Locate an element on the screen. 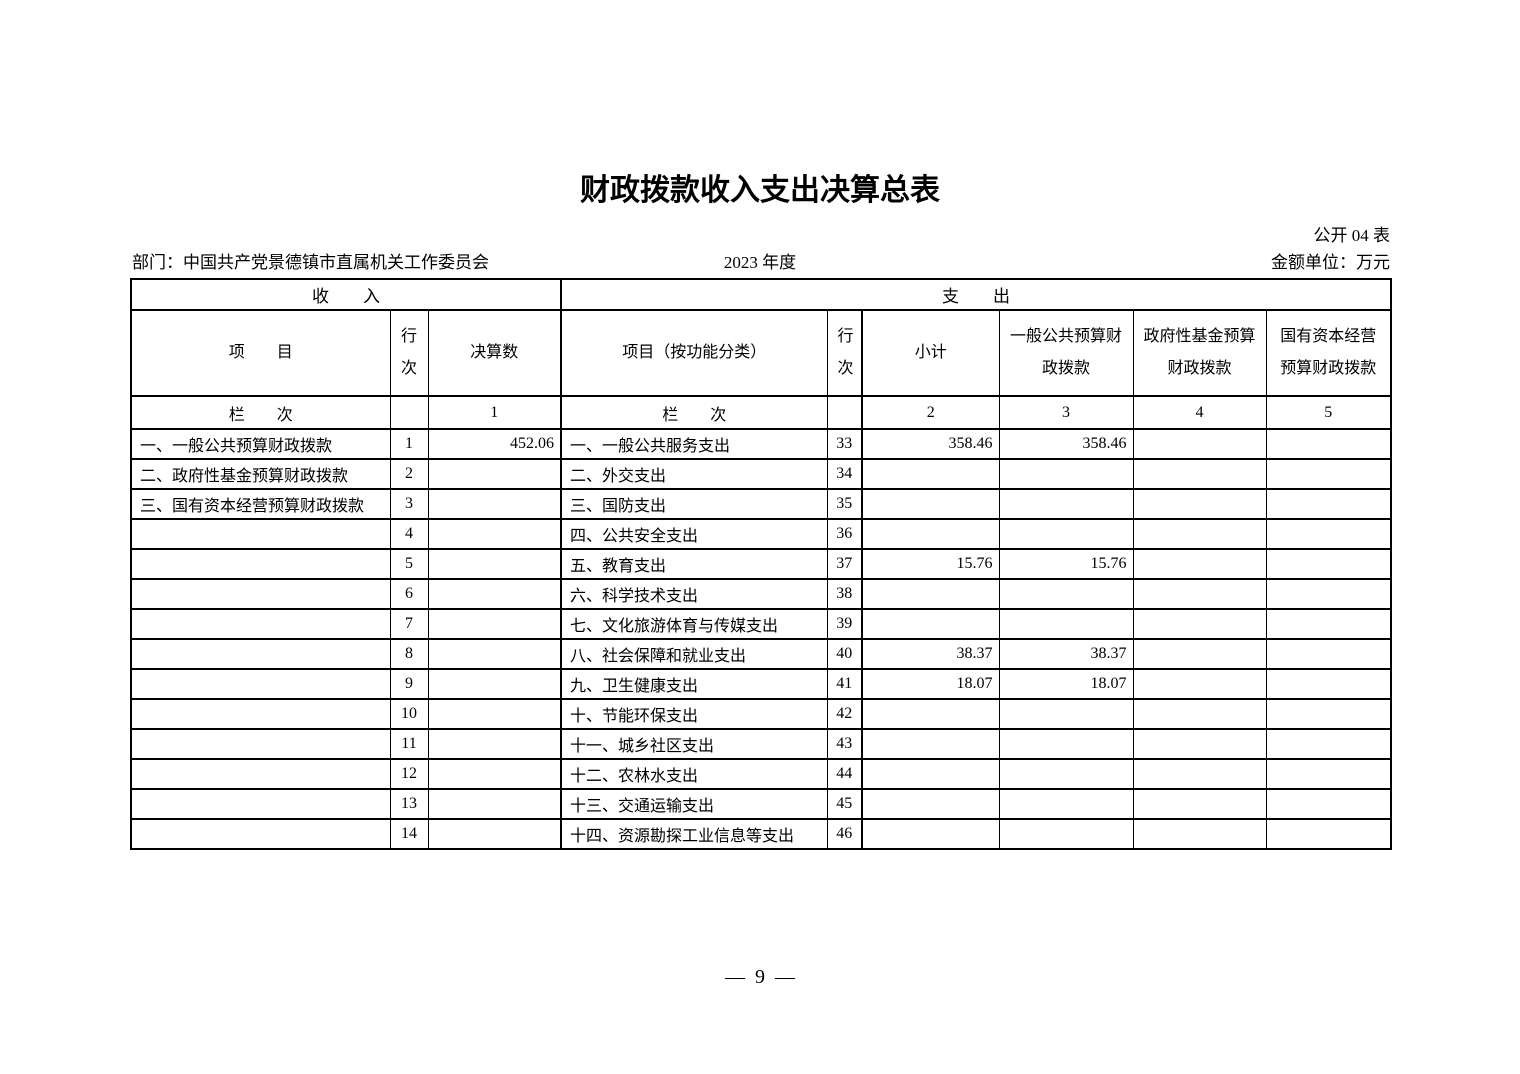 The image size is (1520, 1074). income-rownum-cell: 6 is located at coordinates (409, 594).